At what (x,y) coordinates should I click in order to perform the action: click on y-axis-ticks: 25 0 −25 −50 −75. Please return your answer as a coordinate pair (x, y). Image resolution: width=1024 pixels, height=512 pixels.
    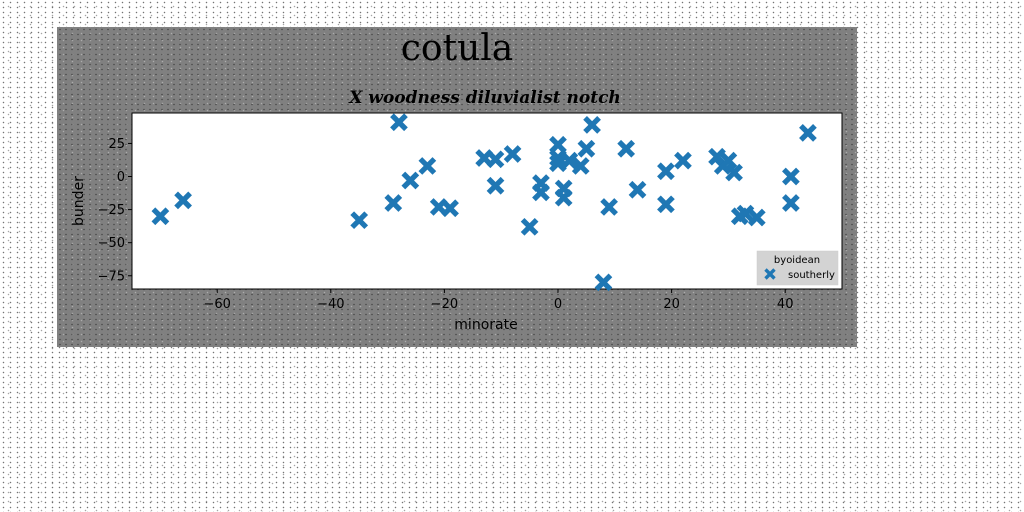
    Looking at the image, I should click on (115, 210).